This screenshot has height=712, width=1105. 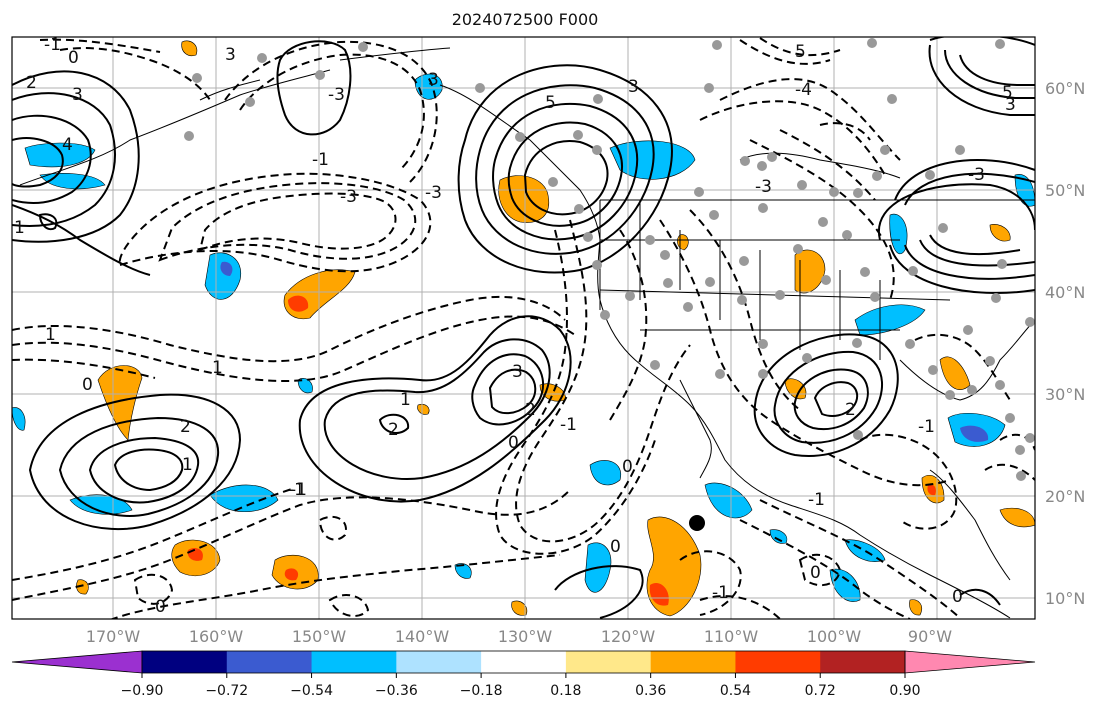 I want to click on lon-label-100w: 100°W, so click(x=834, y=636).